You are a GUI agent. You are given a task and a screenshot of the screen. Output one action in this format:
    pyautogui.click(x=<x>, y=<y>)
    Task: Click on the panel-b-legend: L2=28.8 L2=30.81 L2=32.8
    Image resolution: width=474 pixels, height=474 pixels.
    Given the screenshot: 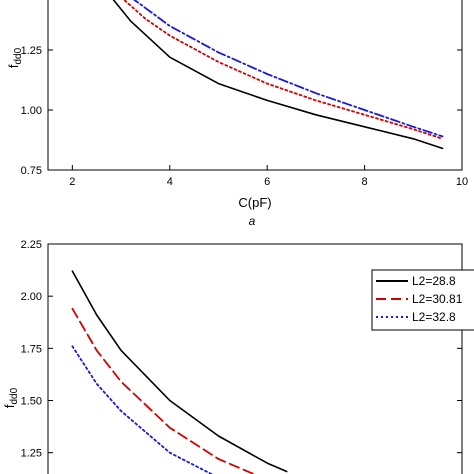 What is the action you would take?
    pyautogui.click(x=422, y=300)
    